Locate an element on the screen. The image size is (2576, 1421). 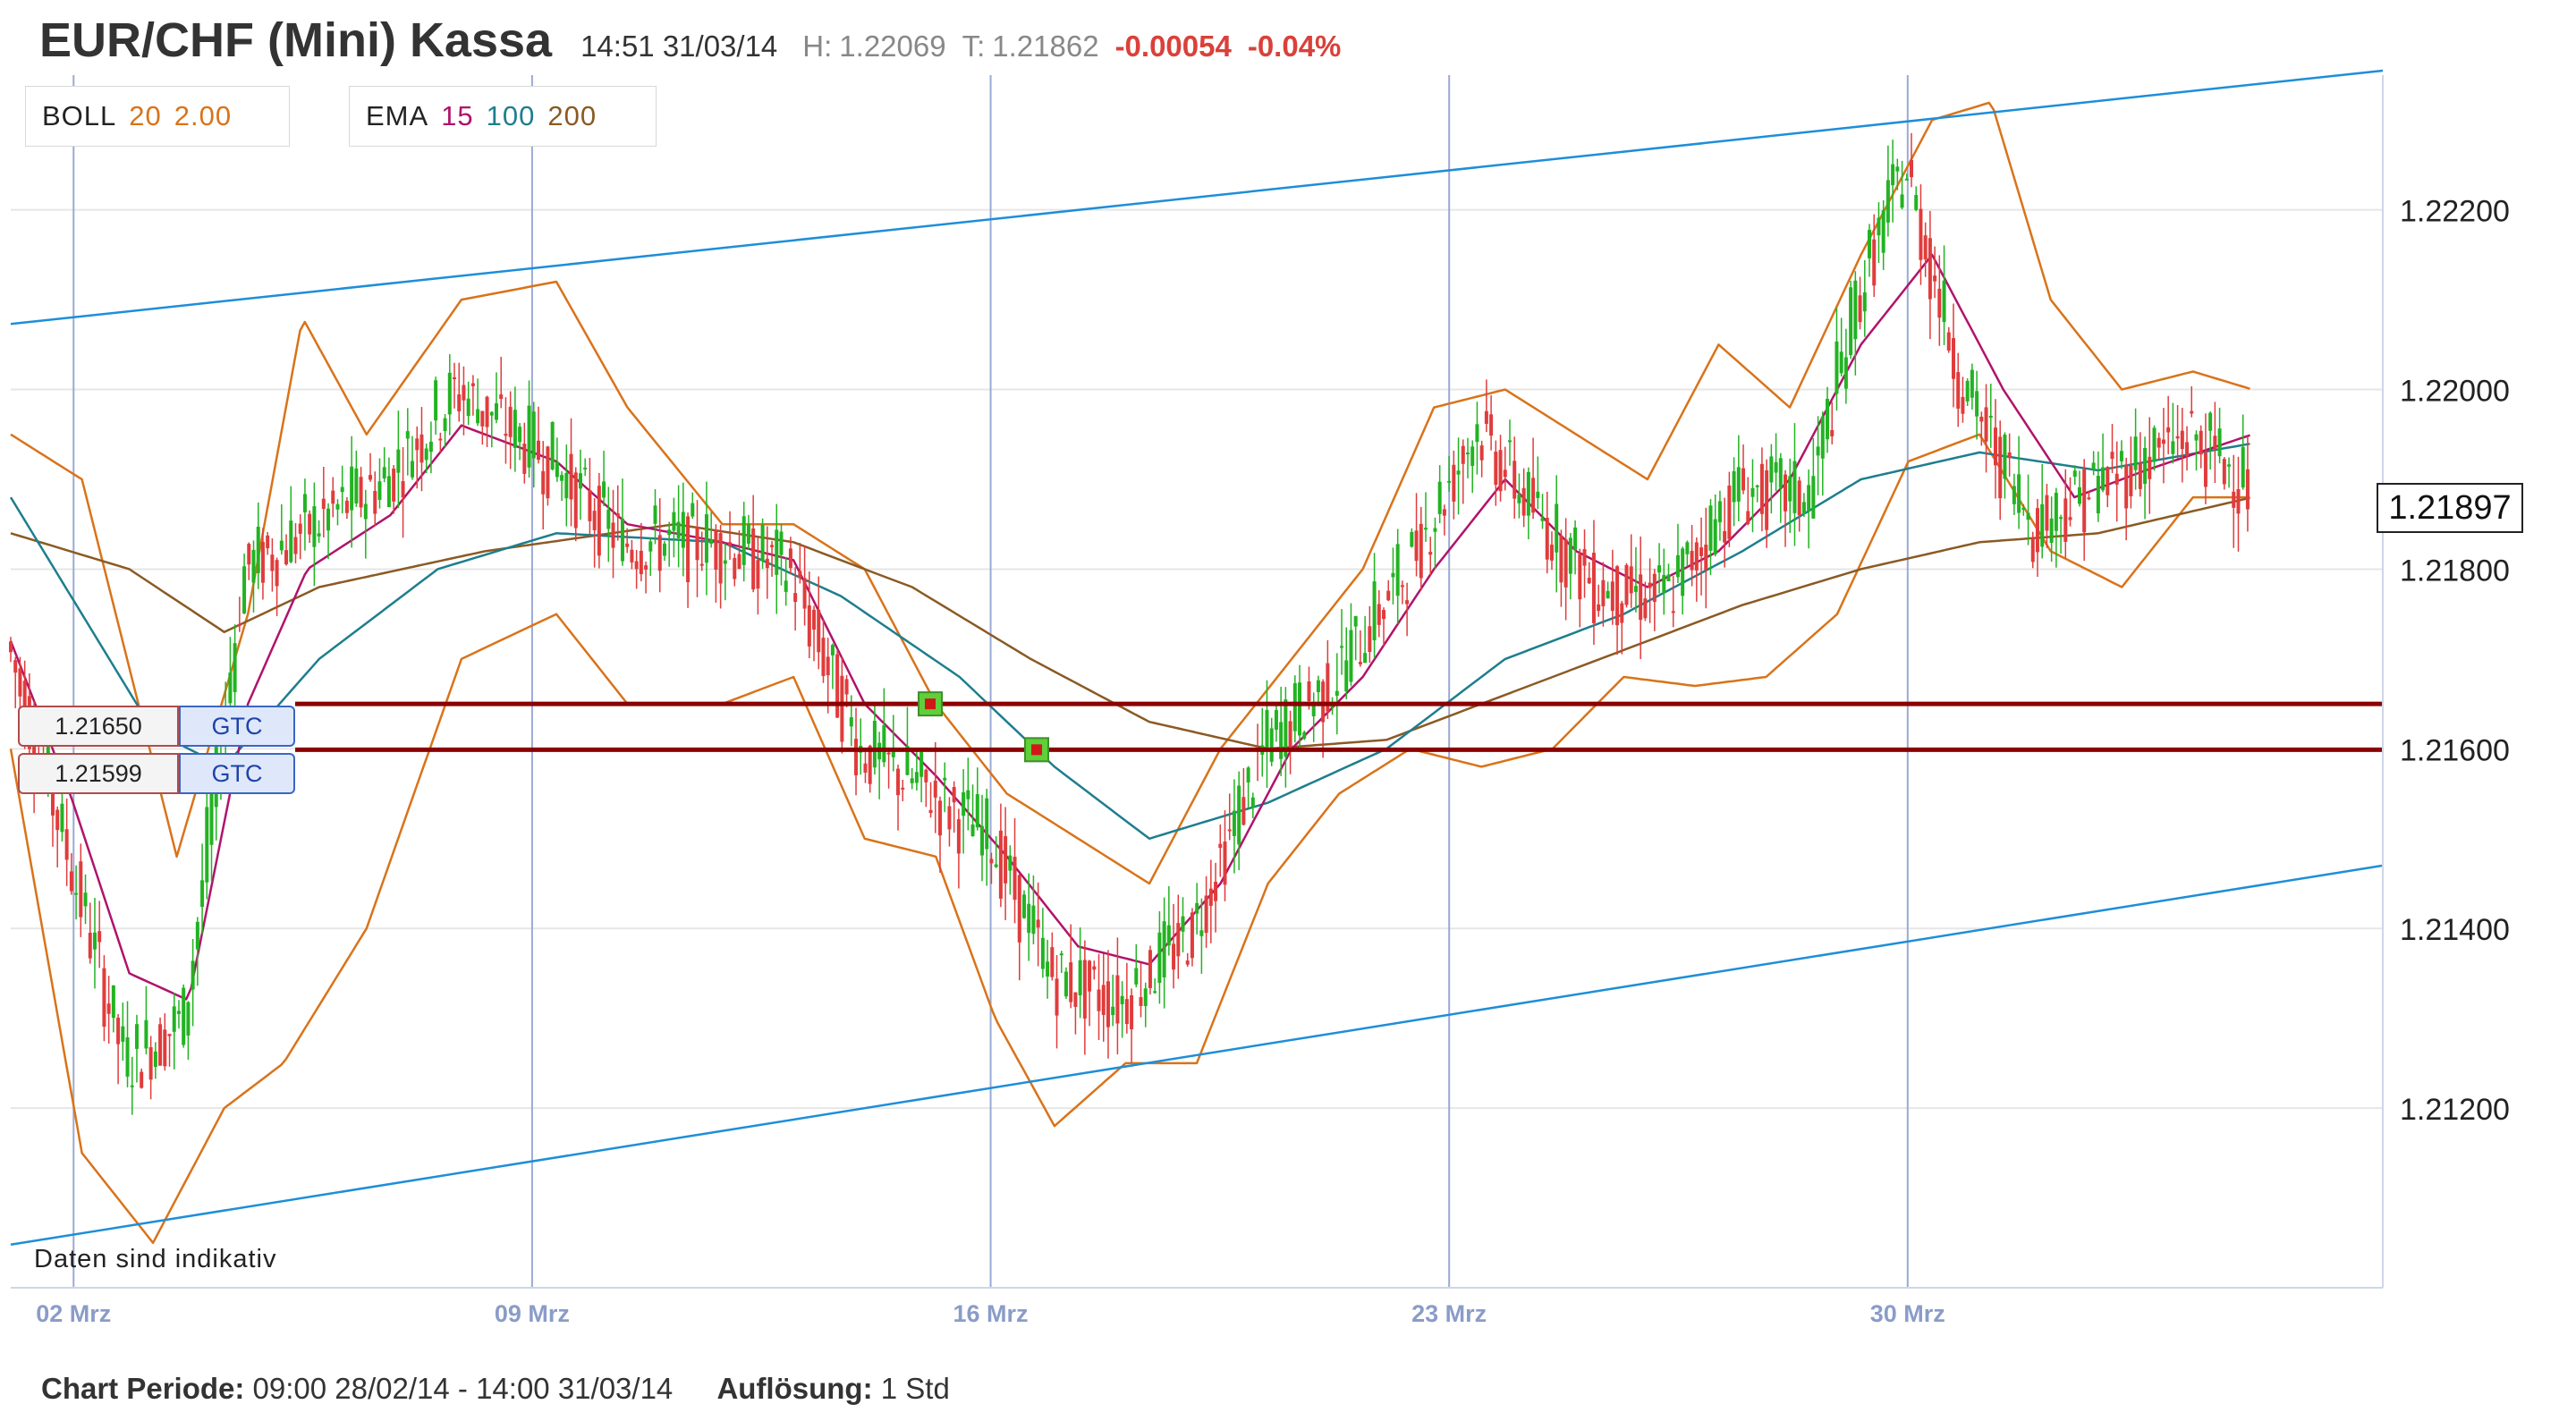
order-tag-2: 1.21599 GTC is located at coordinates (156, 773).